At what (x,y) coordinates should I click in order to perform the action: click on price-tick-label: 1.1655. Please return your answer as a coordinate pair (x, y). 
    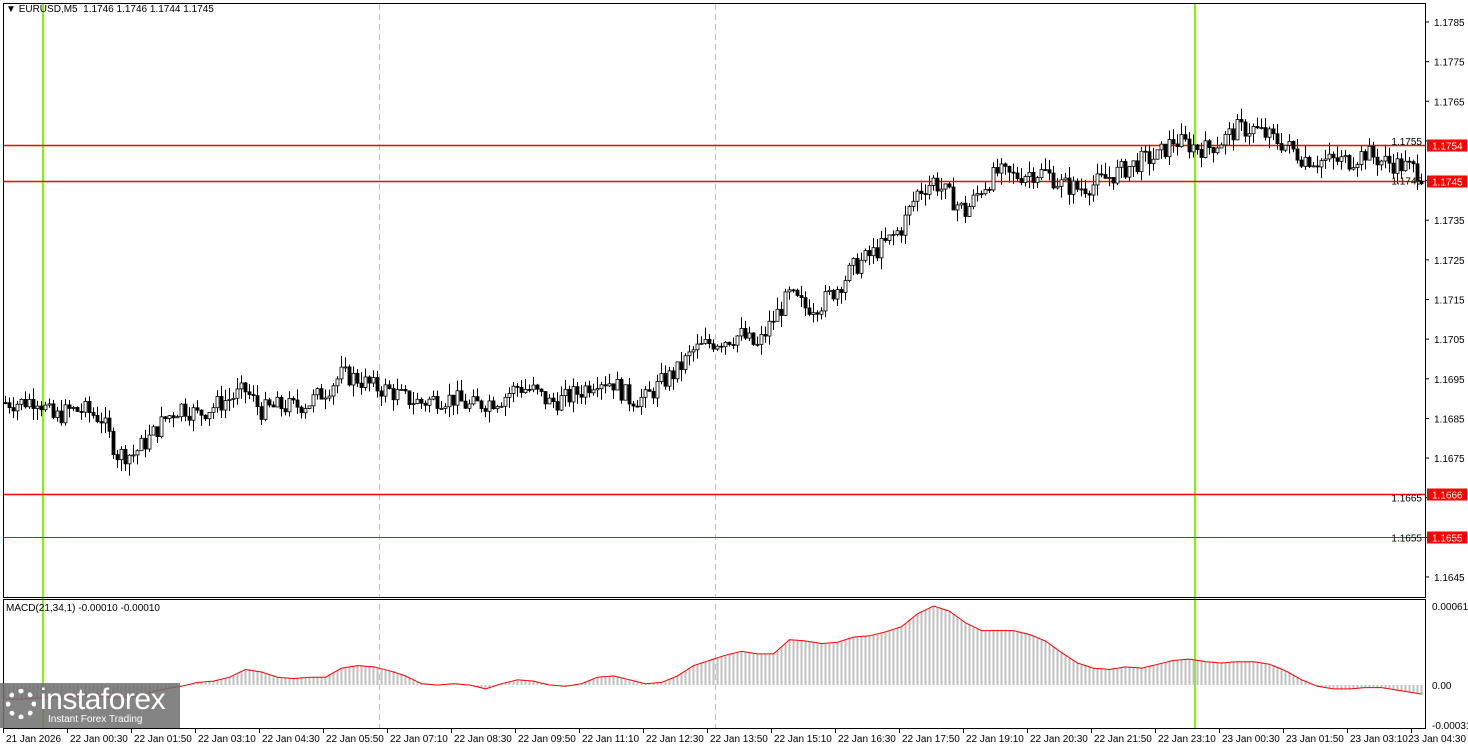
    Looking at the image, I should click on (1406, 538).